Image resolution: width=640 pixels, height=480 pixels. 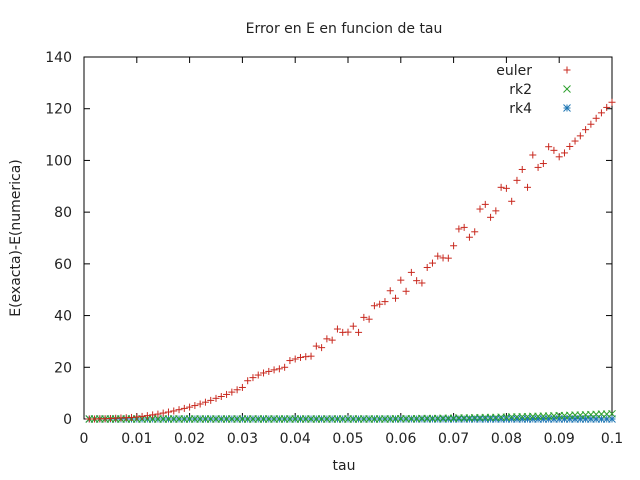 What do you see at coordinates (344, 466) in the screenshot?
I see `x-axis-label: tau` at bounding box center [344, 466].